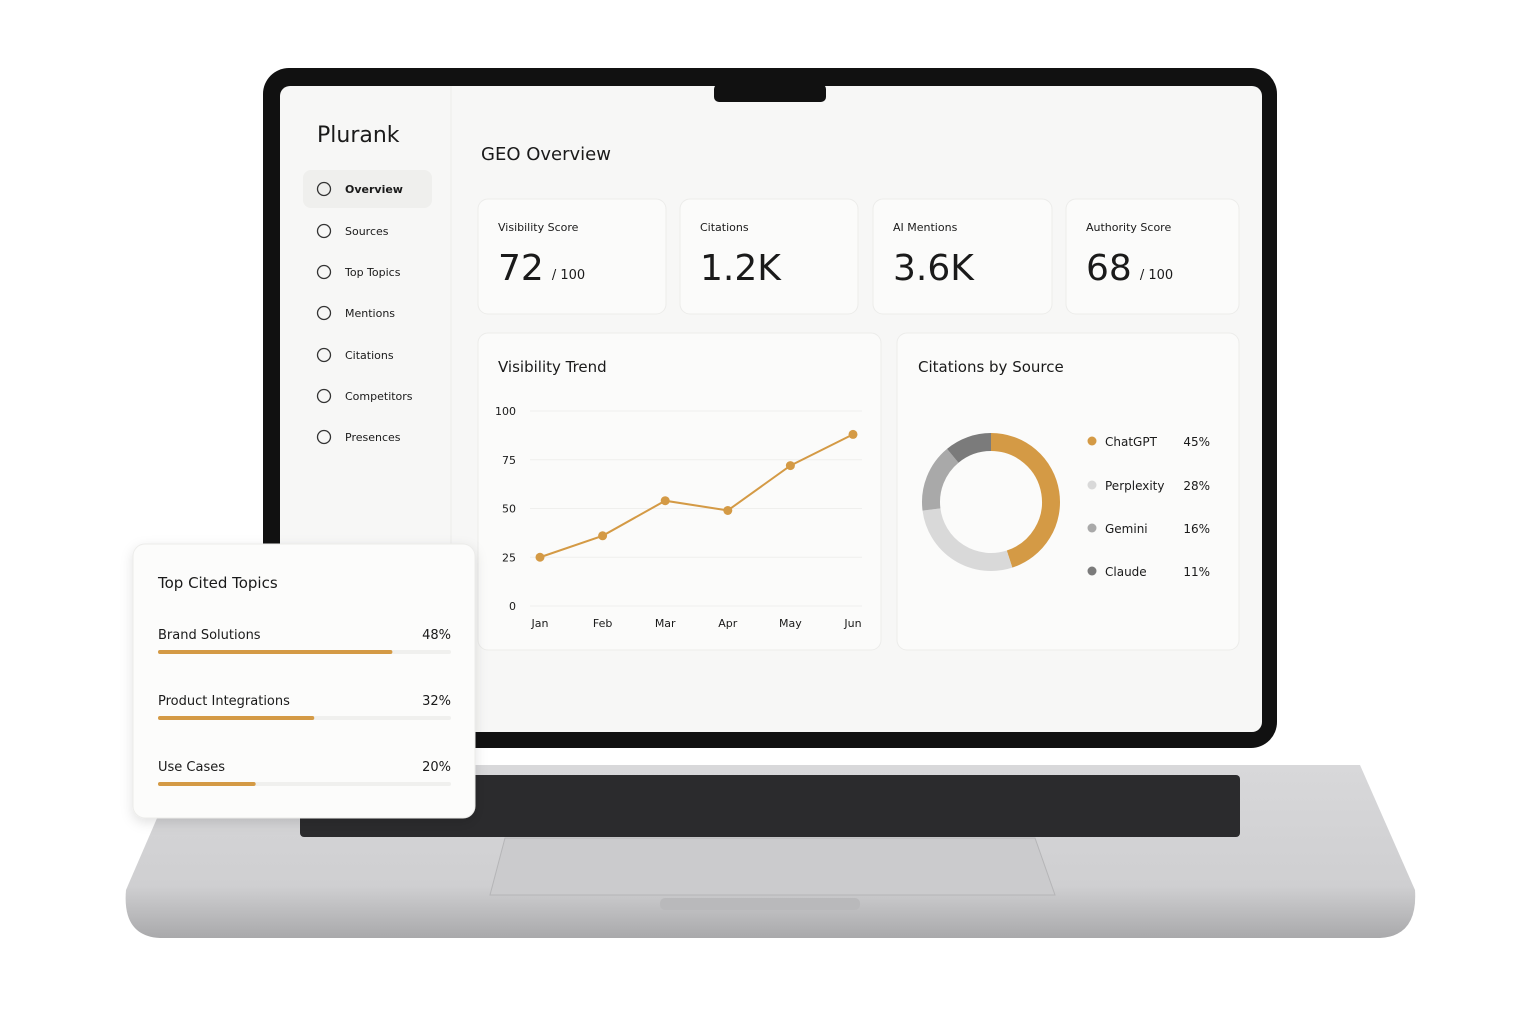 Image resolution: width=1536 pixels, height=1024 pixels. I want to click on trend-line, so click(696, 496).